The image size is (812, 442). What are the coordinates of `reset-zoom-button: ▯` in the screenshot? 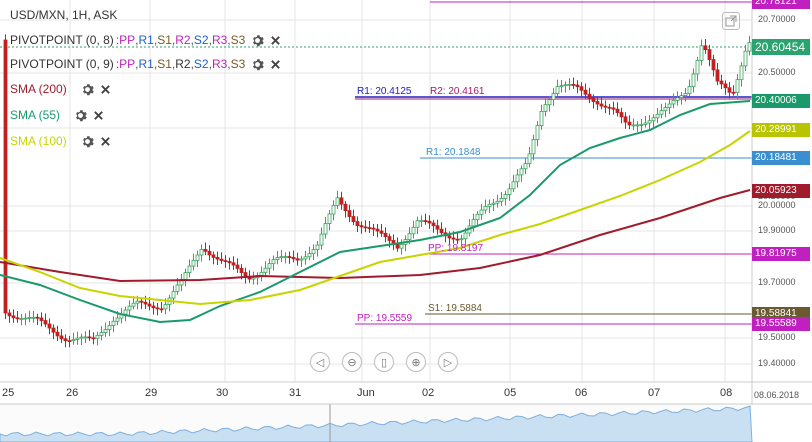 It's located at (384, 362).